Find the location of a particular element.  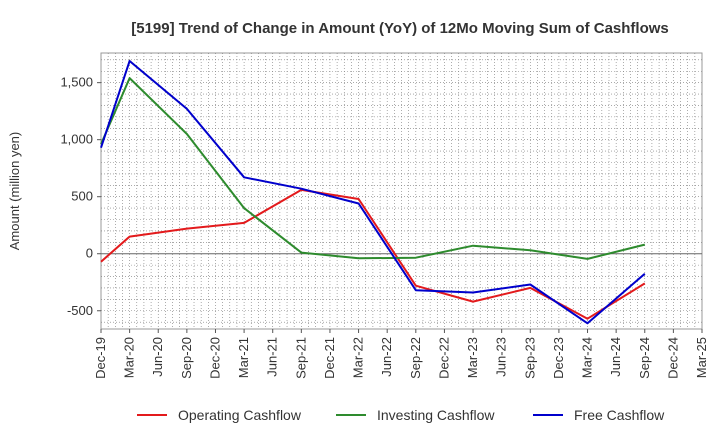

y-tick-label: 500 is located at coordinates (82, 196).